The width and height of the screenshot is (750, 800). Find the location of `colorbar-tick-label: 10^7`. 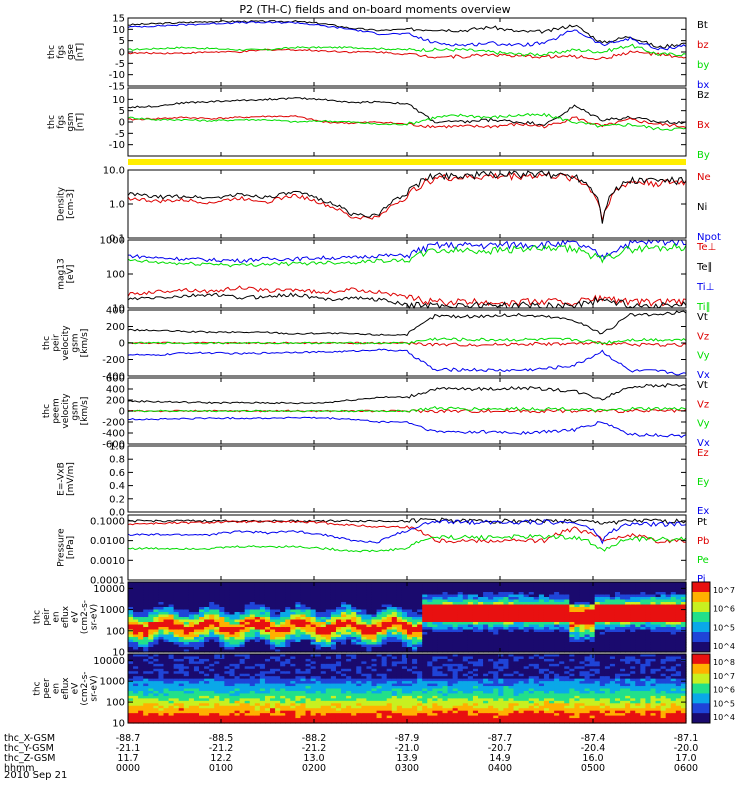

colorbar-tick-label: 10^7 is located at coordinates (724, 590).